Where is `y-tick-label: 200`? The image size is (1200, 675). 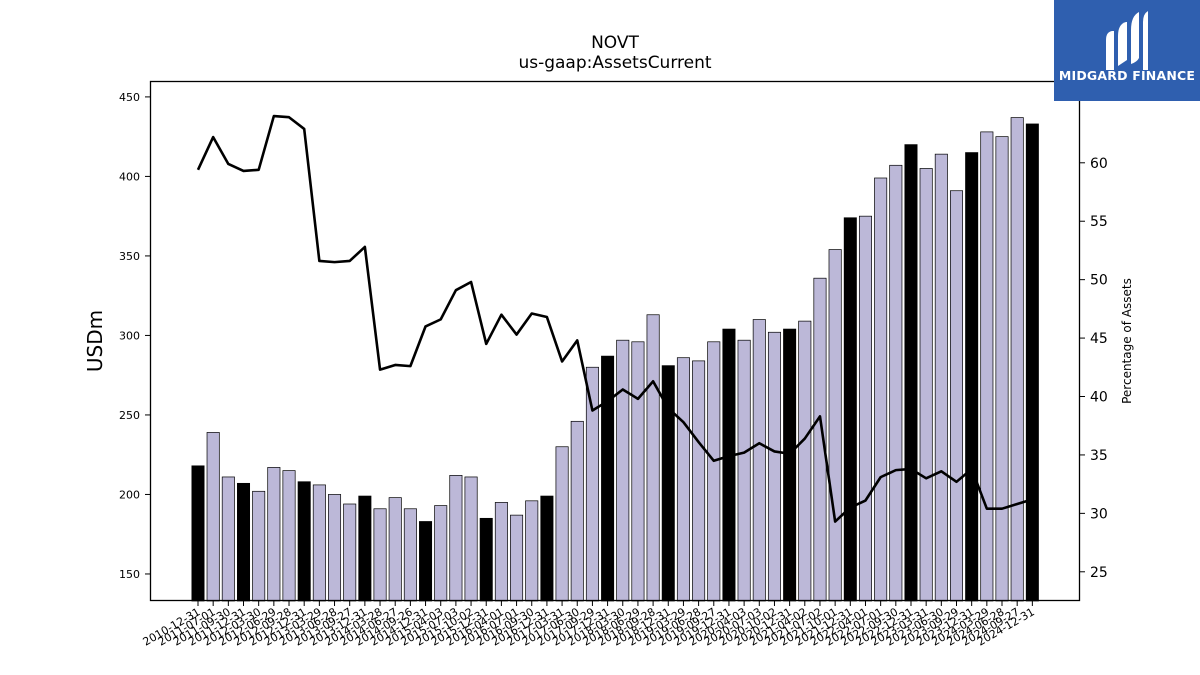
y-tick-label: 200 is located at coordinates (129, 494).